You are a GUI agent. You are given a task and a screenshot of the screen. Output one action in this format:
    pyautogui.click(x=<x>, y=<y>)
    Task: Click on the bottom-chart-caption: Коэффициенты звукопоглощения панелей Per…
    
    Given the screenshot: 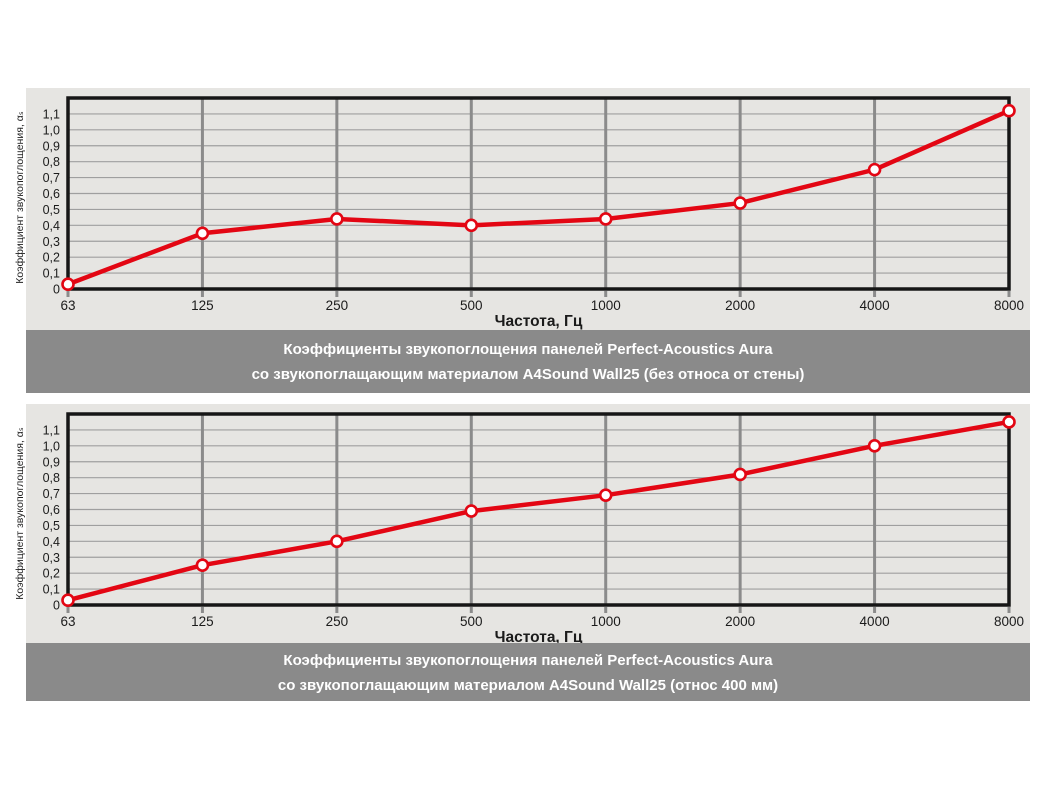 What is the action you would take?
    pyautogui.click(x=528, y=672)
    